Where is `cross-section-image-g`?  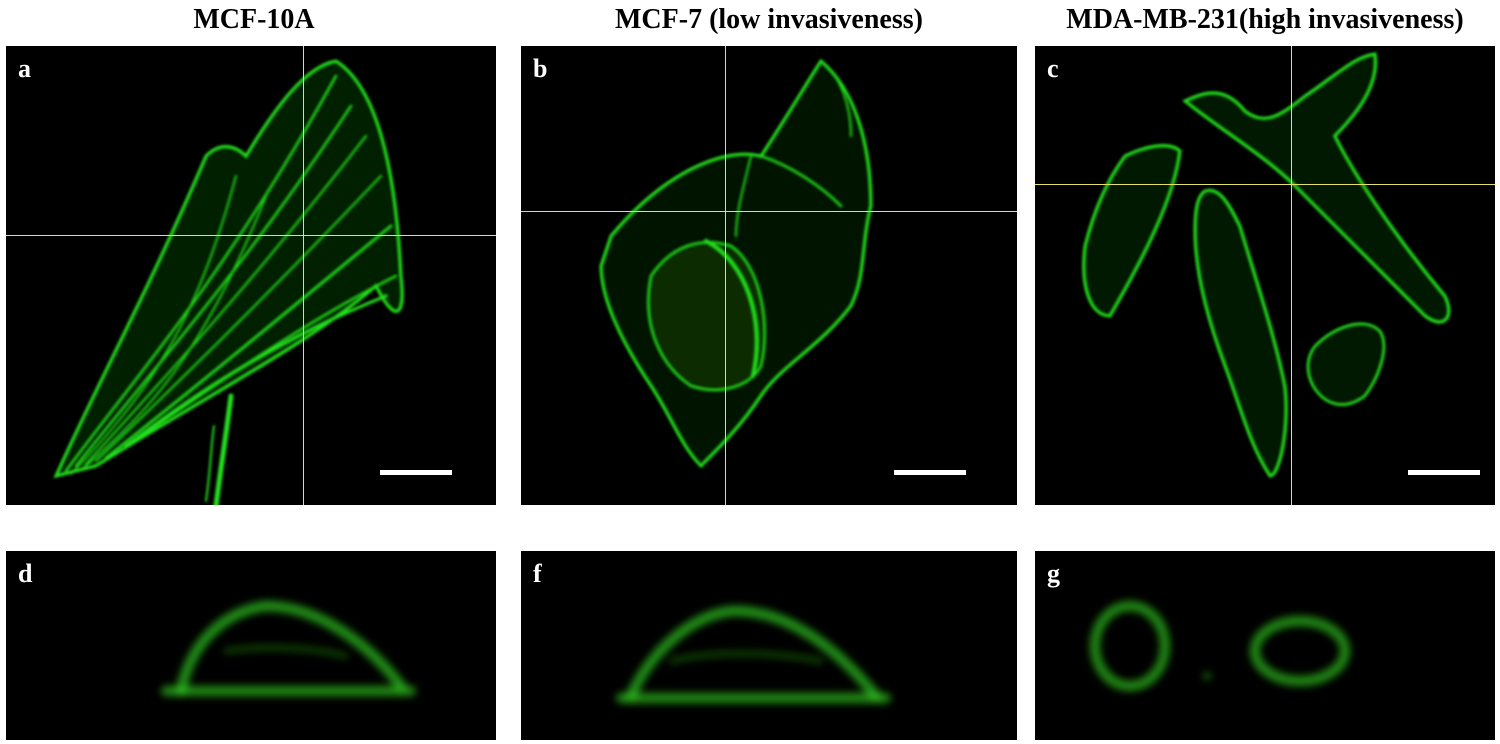
cross-section-image-g is located at coordinates (1220, 646).